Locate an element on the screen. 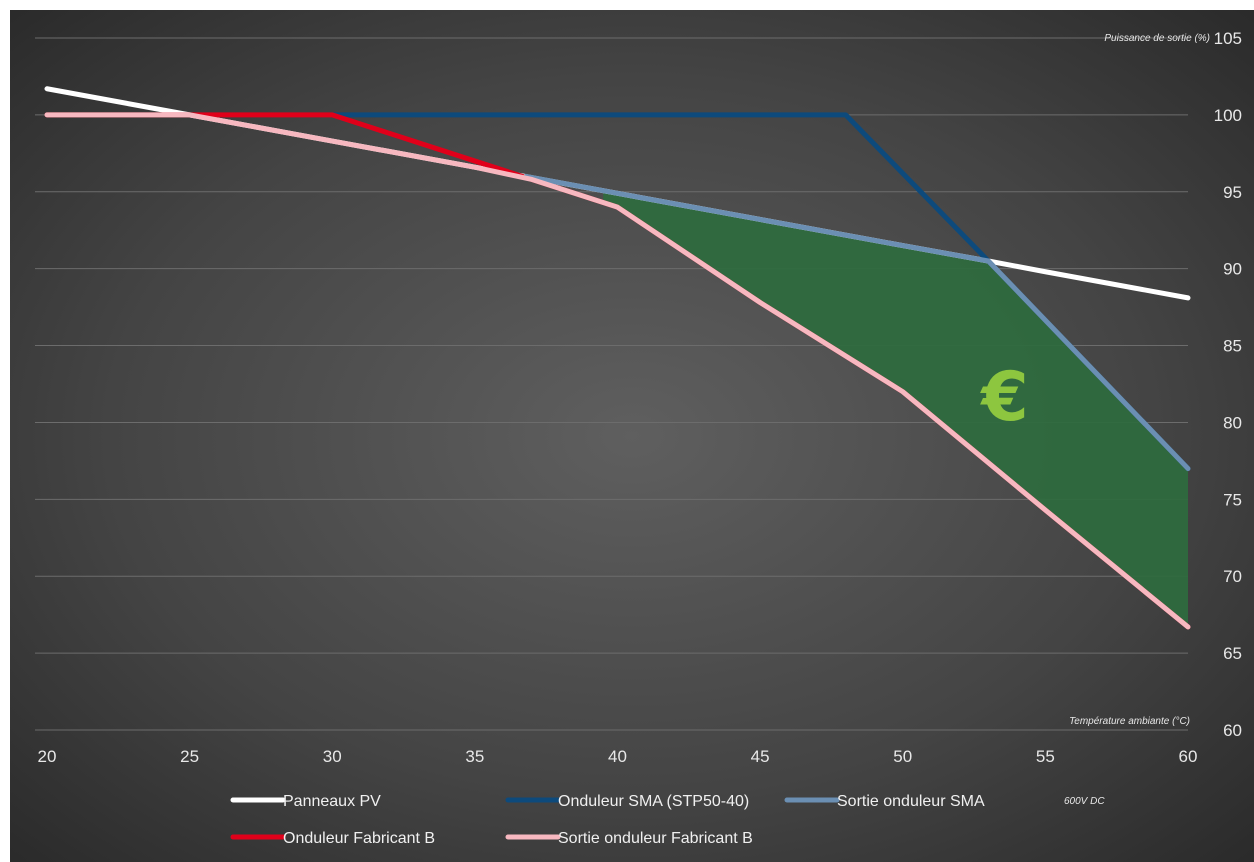 The width and height of the screenshot is (1254, 862). x-tick-label: 25 is located at coordinates (189, 756).